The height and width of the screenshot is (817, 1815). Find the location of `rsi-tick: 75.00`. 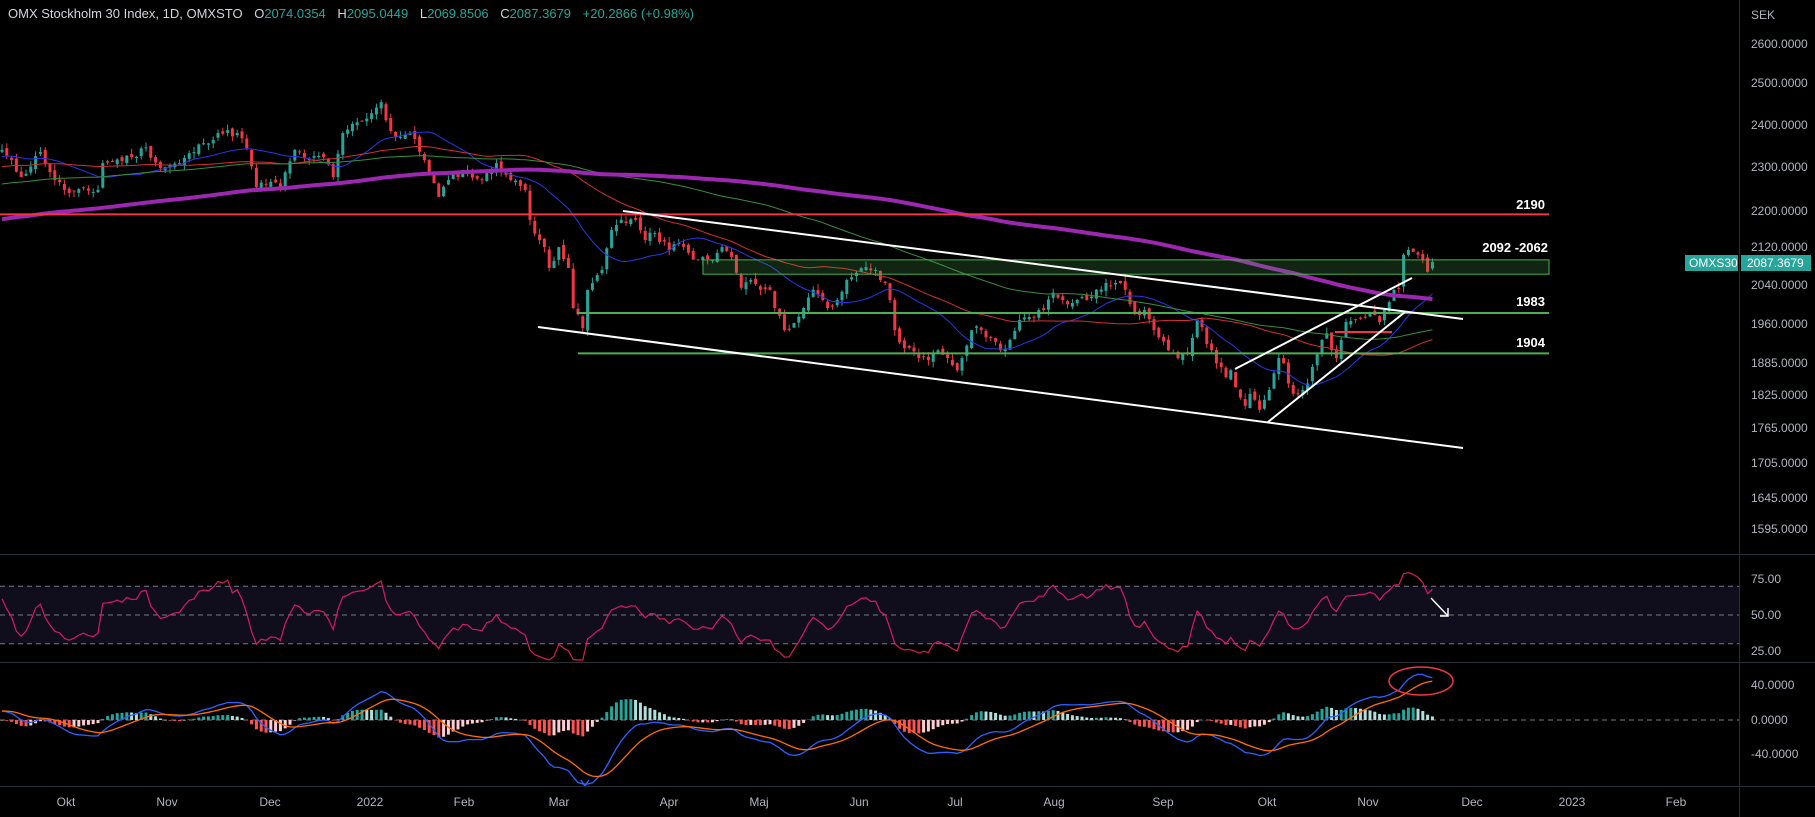

rsi-tick: 75.00 is located at coordinates (1766, 579).